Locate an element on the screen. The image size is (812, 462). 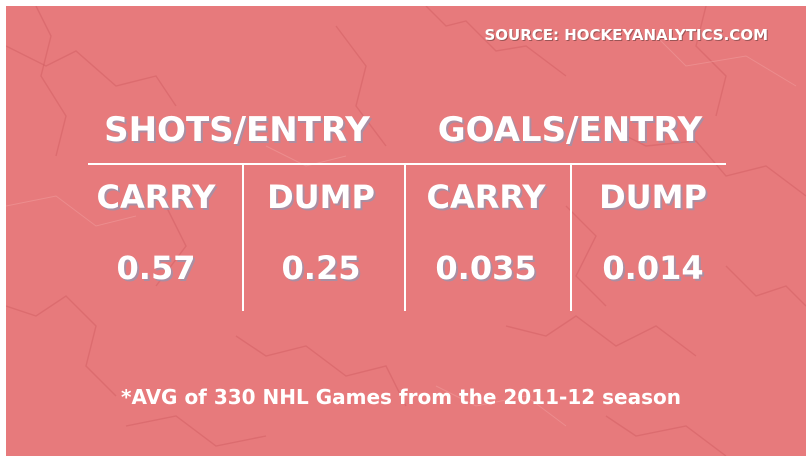
shots-dump-label: DUMP is located at coordinates (321, 197).